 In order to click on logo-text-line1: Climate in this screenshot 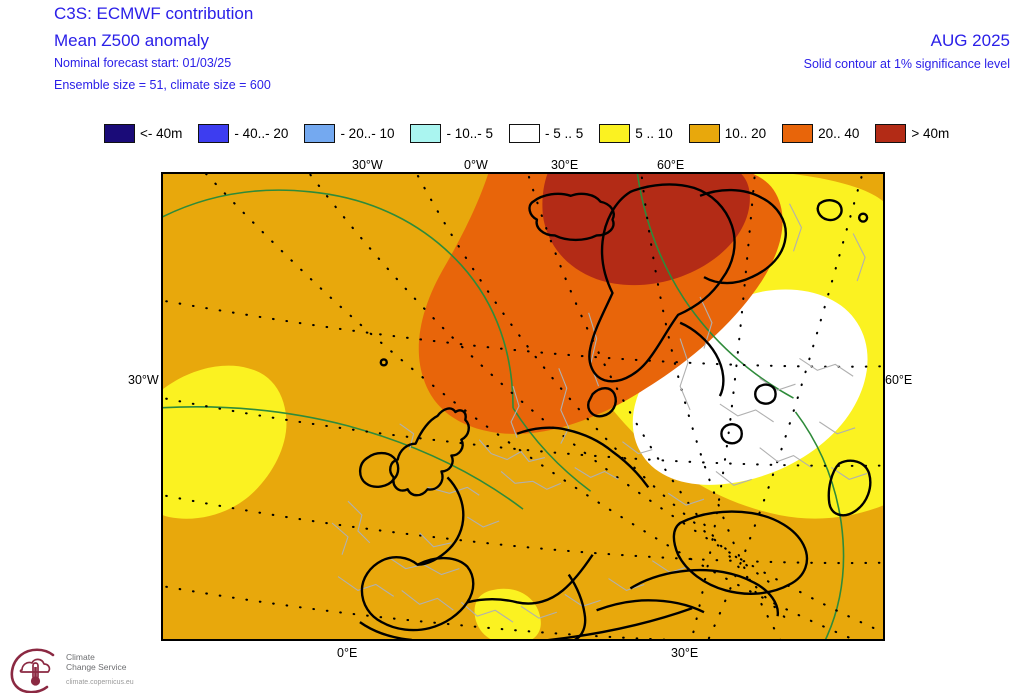, I will do `click(80, 657)`.